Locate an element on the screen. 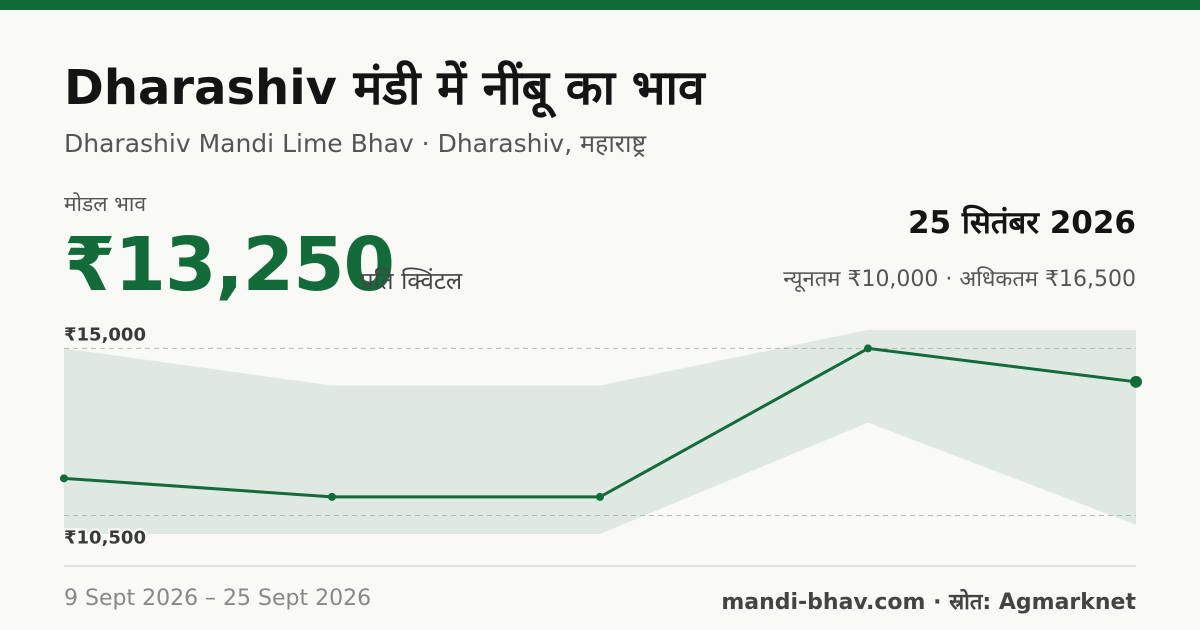 The image size is (1200, 630). footer-divider is located at coordinates (600, 566).